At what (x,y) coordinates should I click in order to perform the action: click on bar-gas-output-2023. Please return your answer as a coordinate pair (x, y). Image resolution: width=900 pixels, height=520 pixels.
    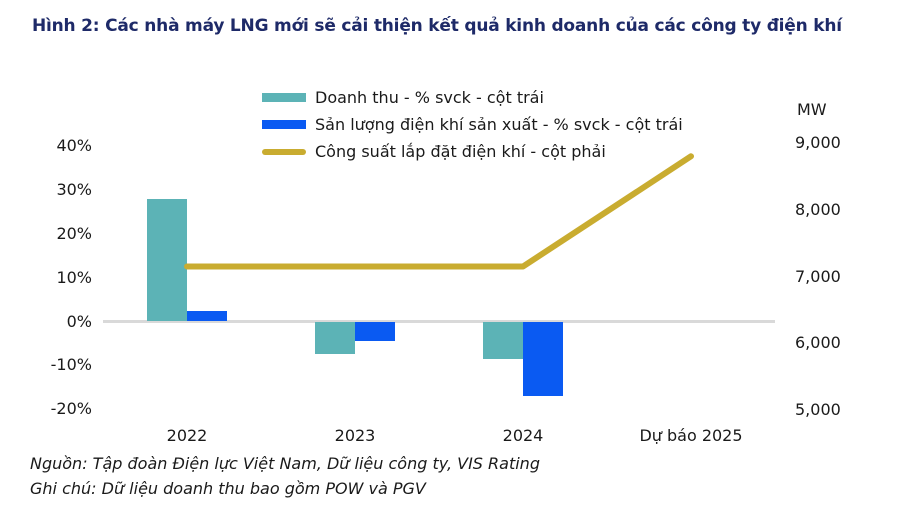
    Looking at the image, I should click on (375, 331).